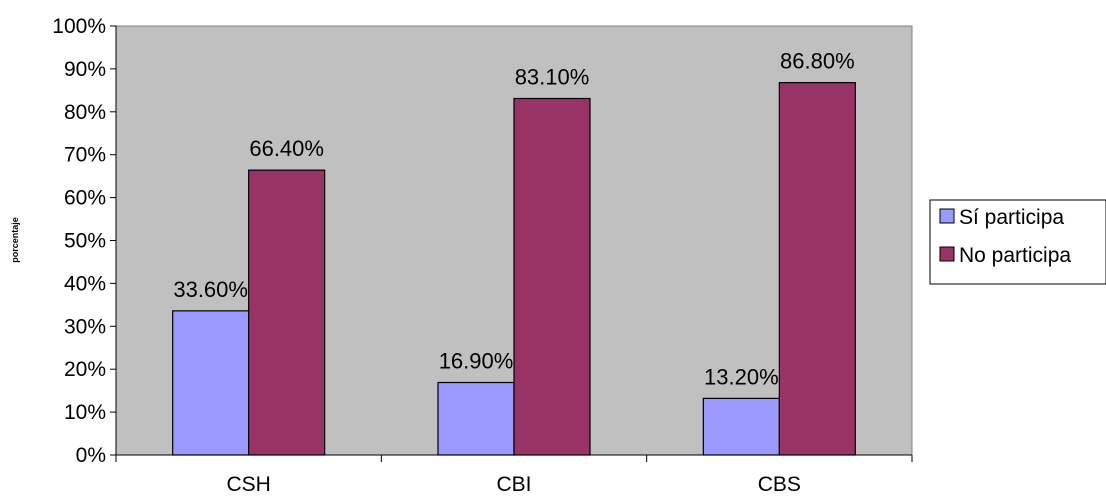 The height and width of the screenshot is (499, 1106). Describe the element at coordinates (85, 326) in the screenshot. I see `y-tick-label: 30%` at that location.